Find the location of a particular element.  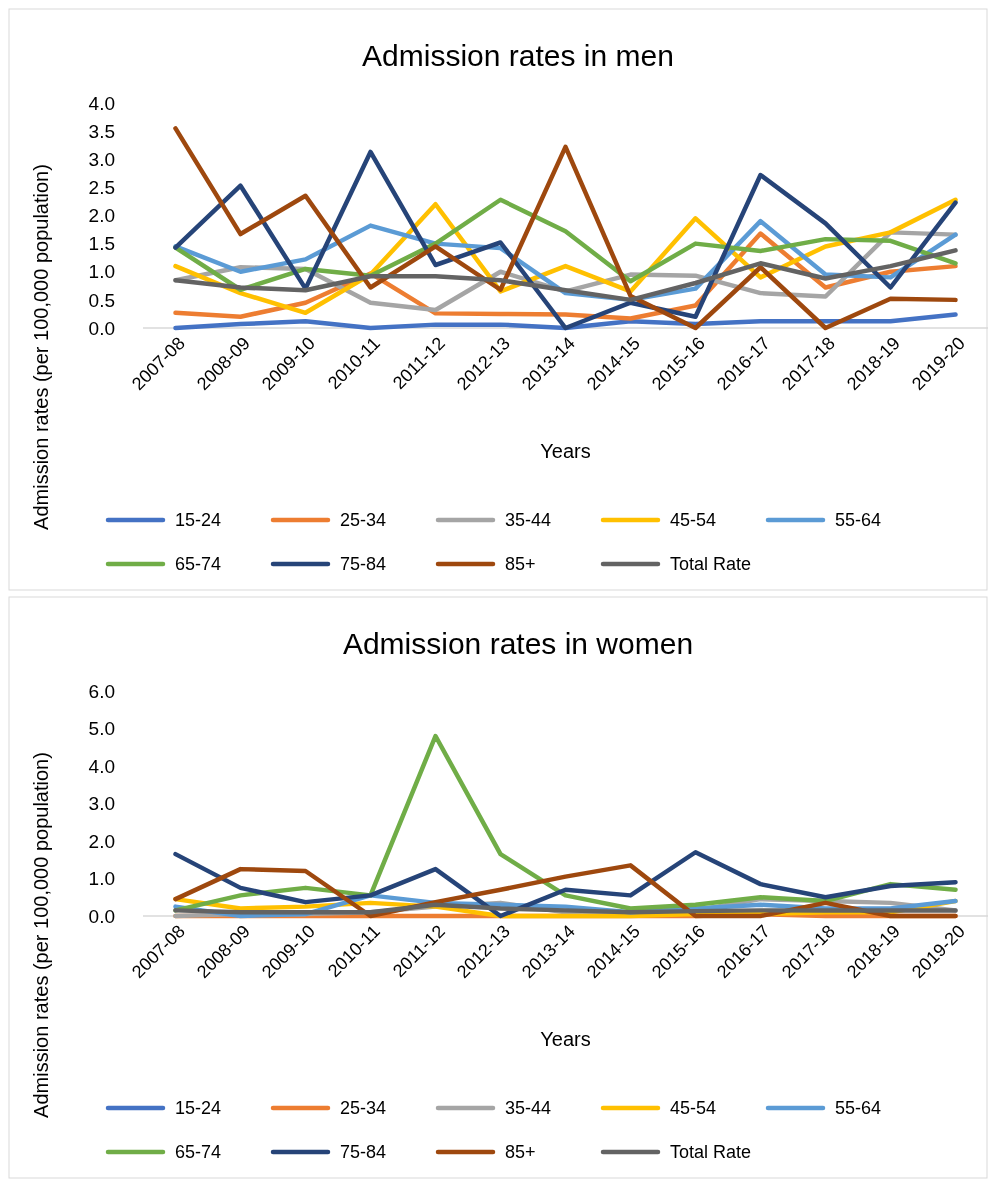

chart-title: Admission rates in men is located at coordinates (518, 55).